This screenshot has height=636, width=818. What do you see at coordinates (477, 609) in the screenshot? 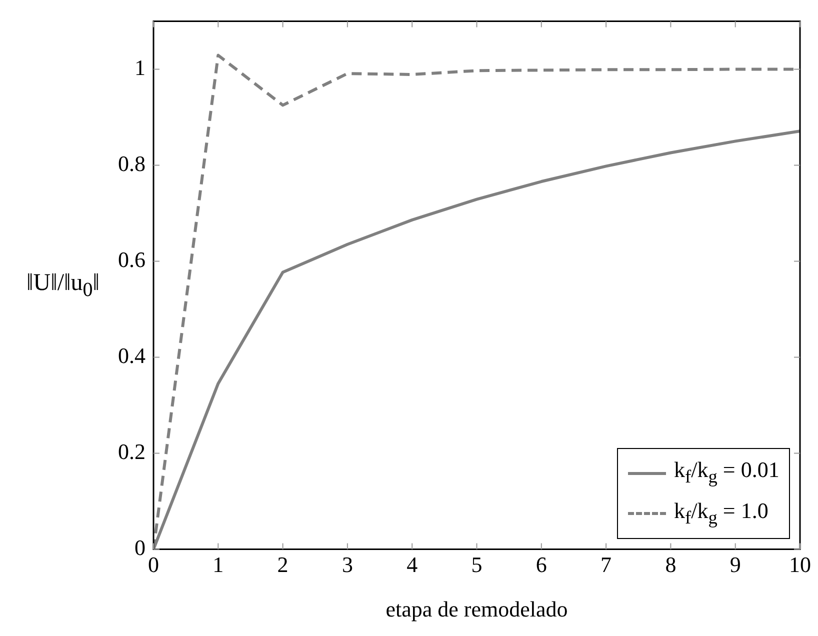
I see `x-axis-title: etapa de remodelado` at bounding box center [477, 609].